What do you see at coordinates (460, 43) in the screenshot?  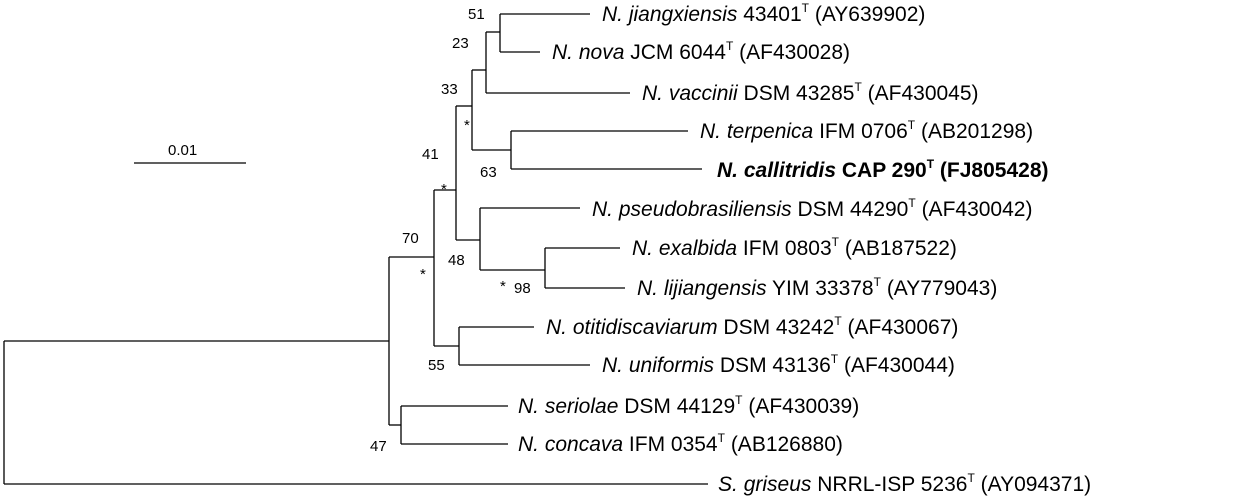 I see `bootstrap-23: 23` at bounding box center [460, 43].